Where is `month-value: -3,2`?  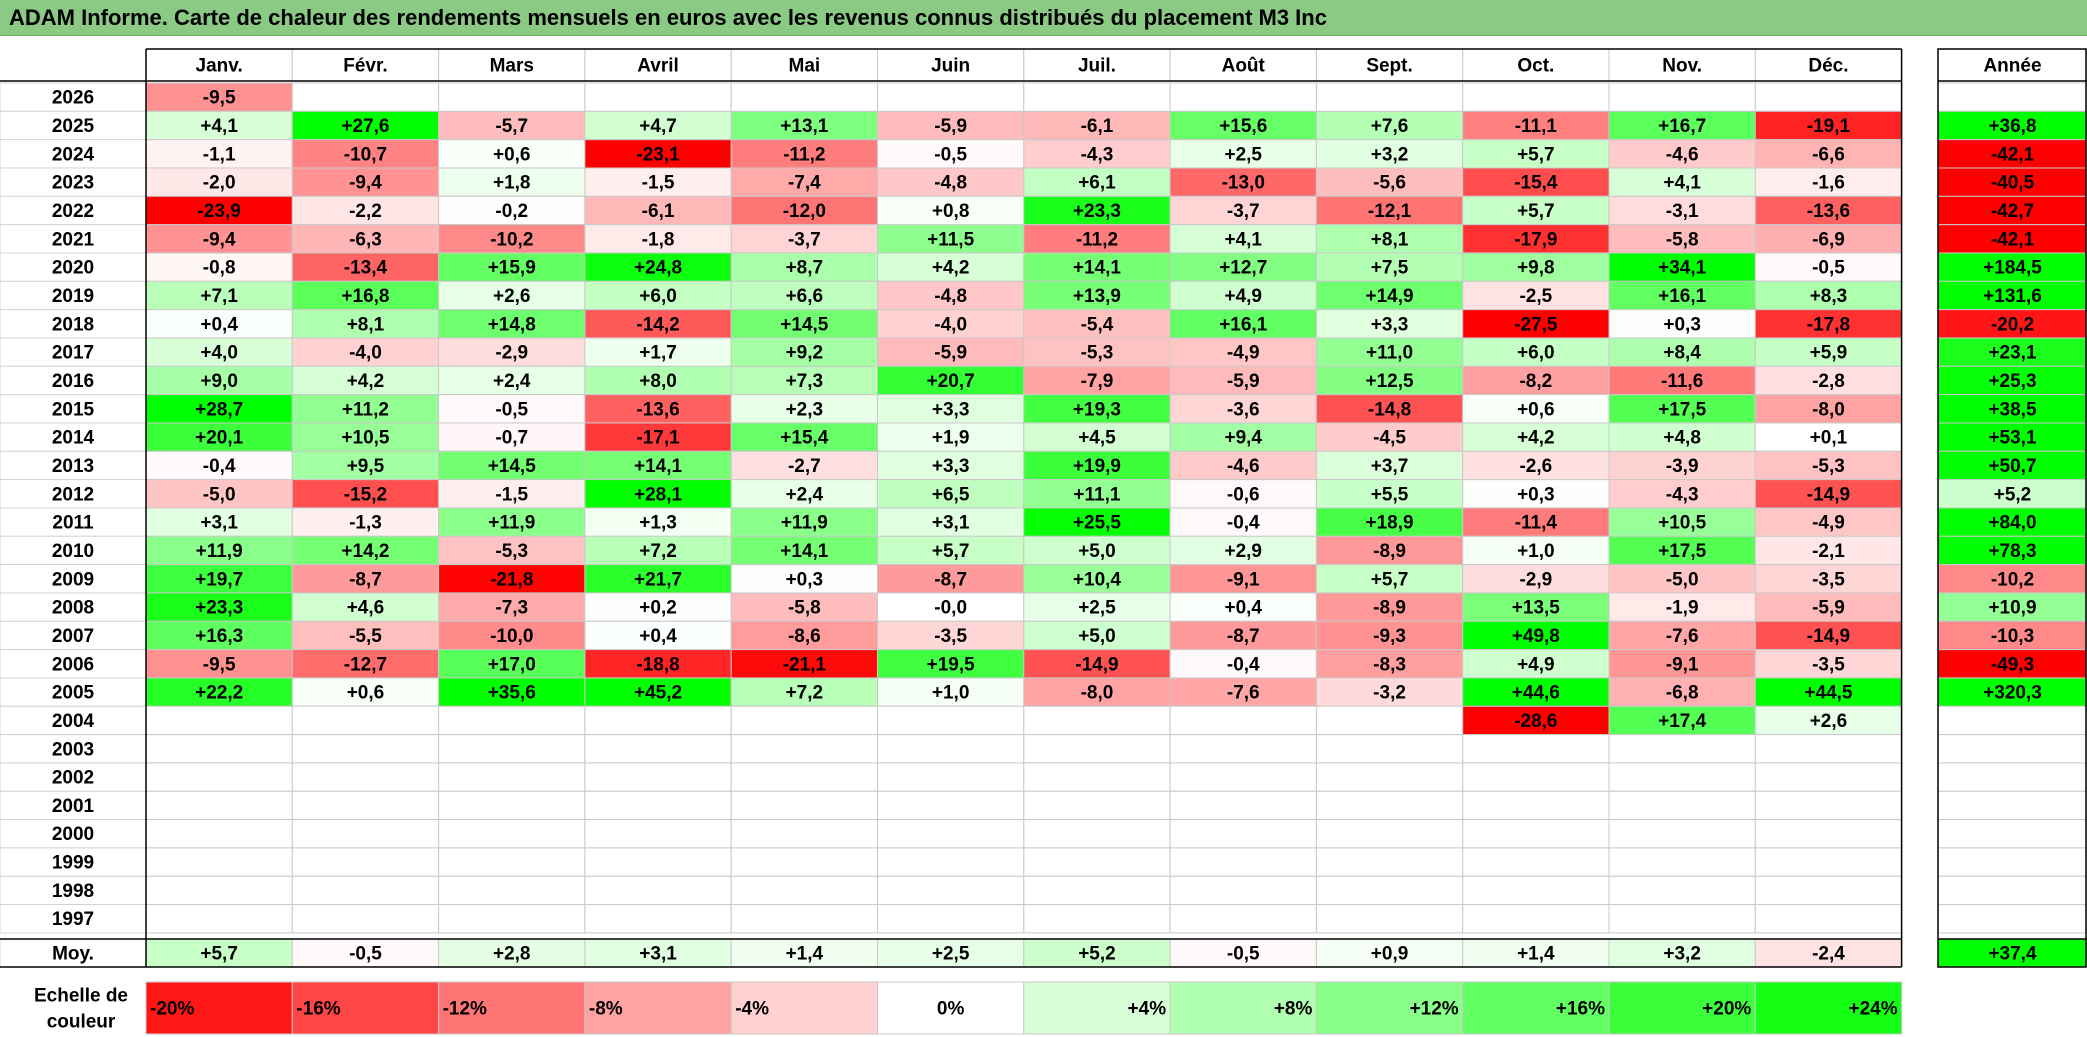
month-value: -3,2 is located at coordinates (1389, 693).